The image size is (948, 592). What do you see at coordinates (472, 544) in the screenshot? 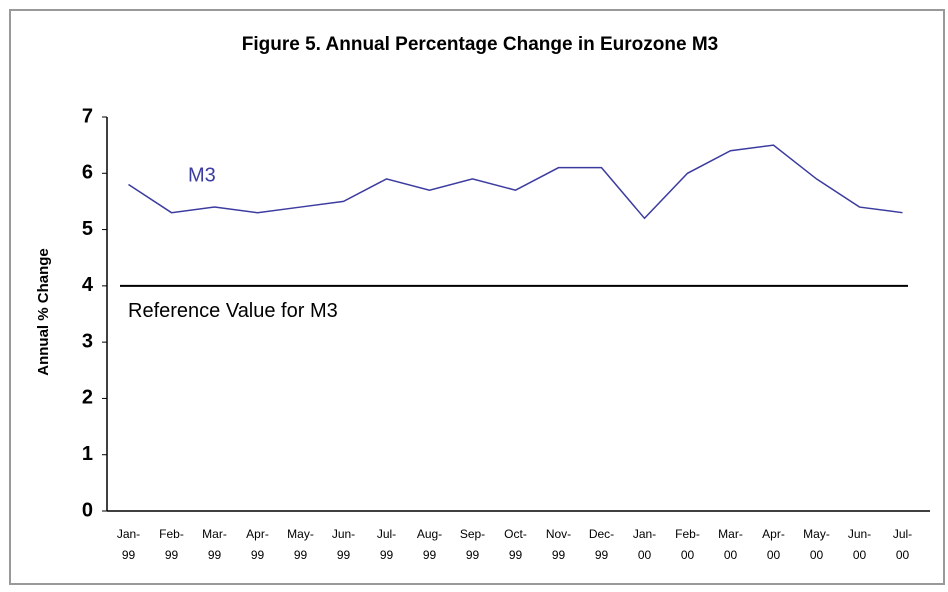
I see `x-tick-label: Sep-99` at bounding box center [472, 544].